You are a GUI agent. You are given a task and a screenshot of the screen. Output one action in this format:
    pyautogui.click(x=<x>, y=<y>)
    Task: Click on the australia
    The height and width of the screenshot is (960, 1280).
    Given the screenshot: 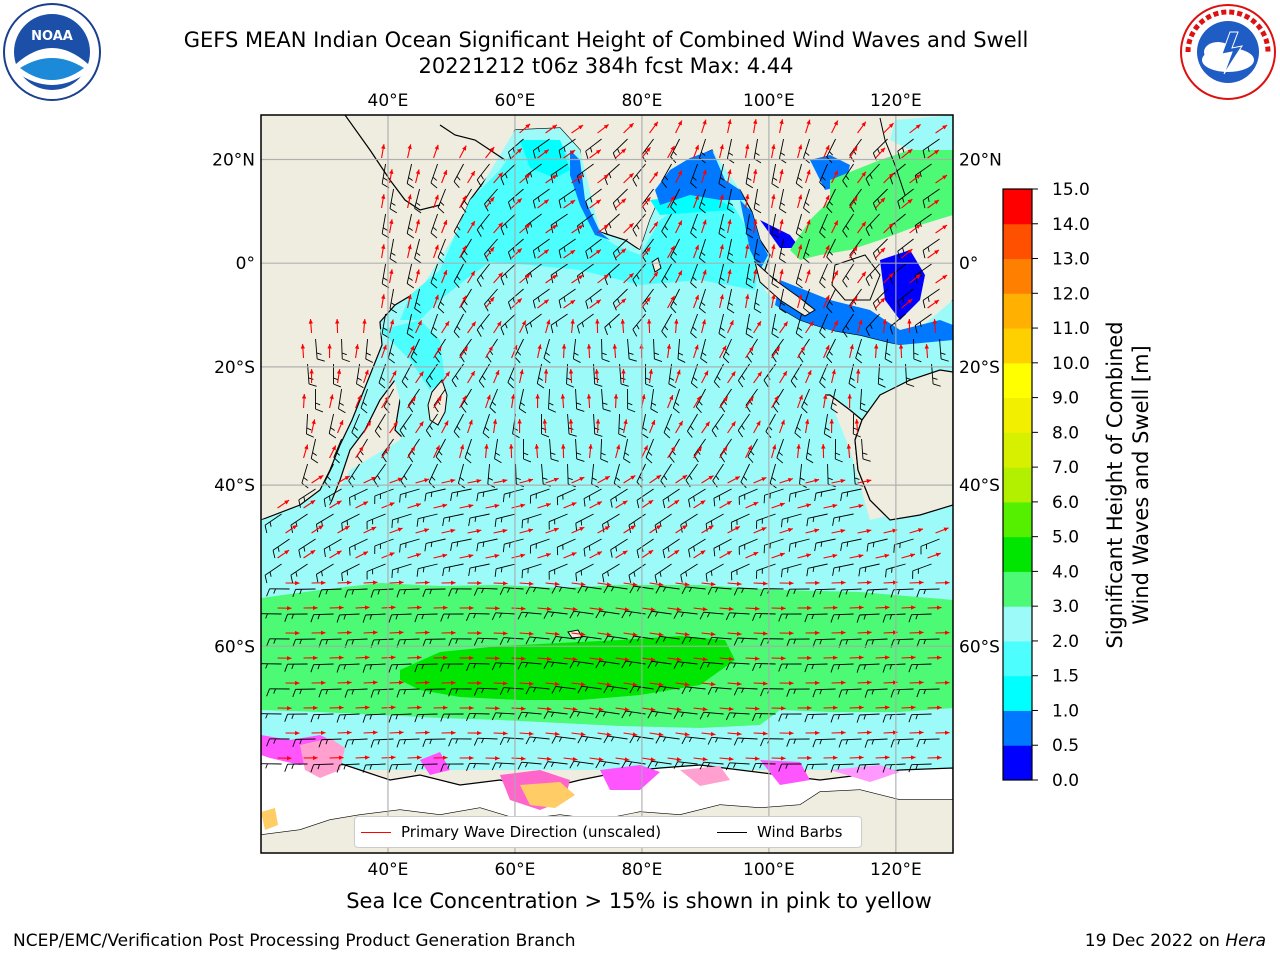 What is the action you would take?
    pyautogui.click(x=903, y=445)
    